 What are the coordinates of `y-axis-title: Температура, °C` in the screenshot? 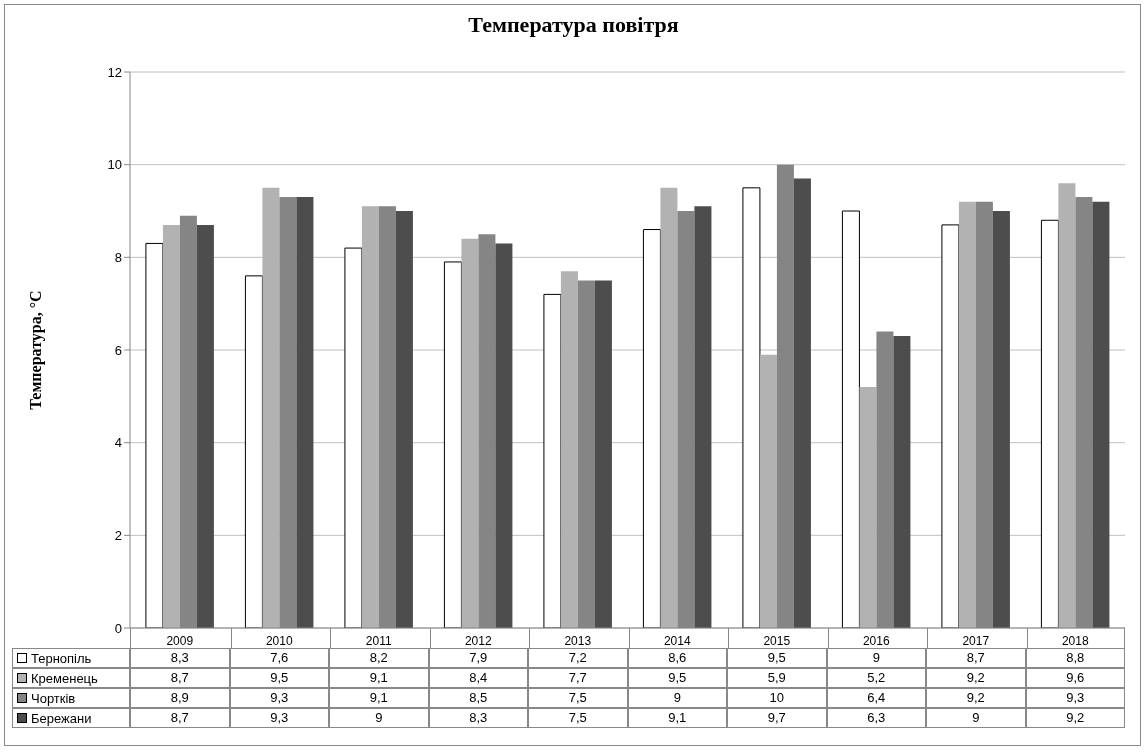 It's located at (35, 350).